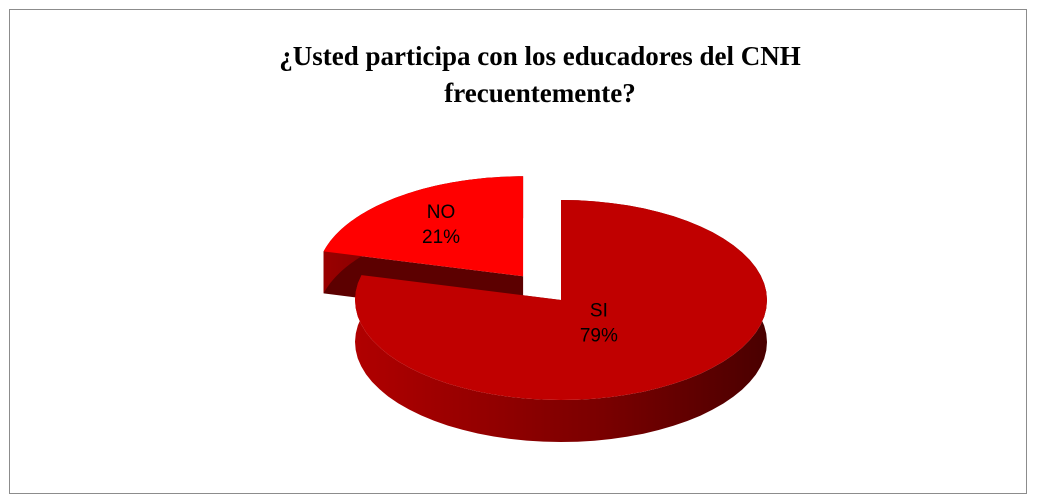 Image resolution: width=1037 pixels, height=504 pixels. What do you see at coordinates (441, 212) in the screenshot?
I see `slice-label: NO` at bounding box center [441, 212].